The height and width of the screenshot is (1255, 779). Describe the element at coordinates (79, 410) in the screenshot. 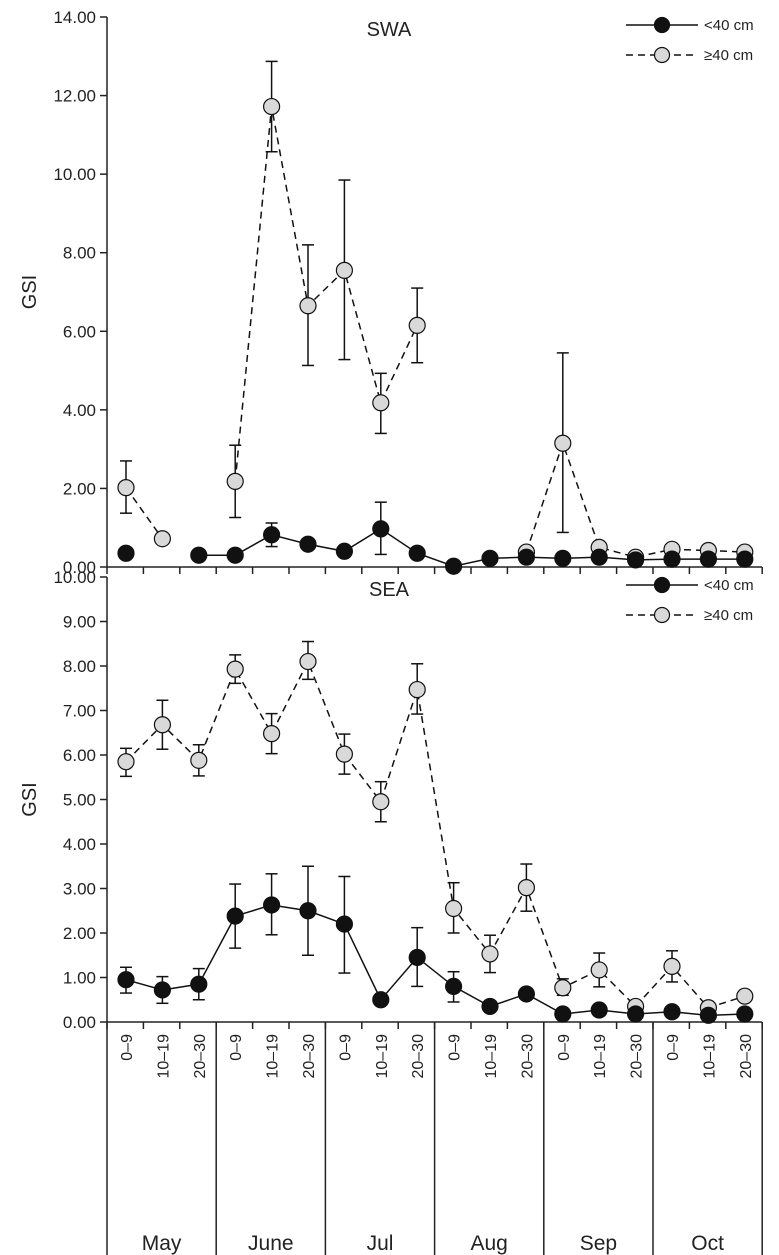

I see `y-tick-label: 4.00` at that location.